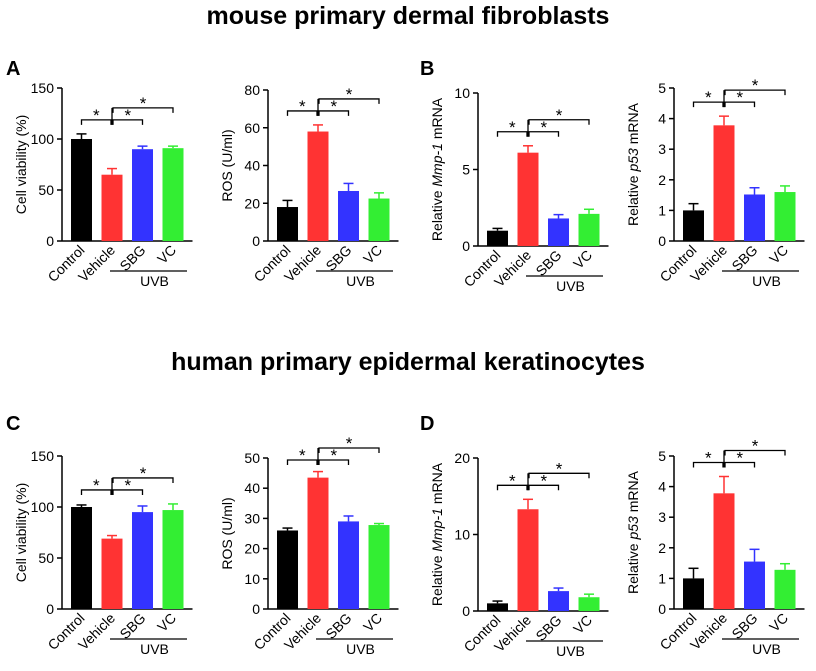  I want to click on y-tick-label: 20, so click(462, 458).